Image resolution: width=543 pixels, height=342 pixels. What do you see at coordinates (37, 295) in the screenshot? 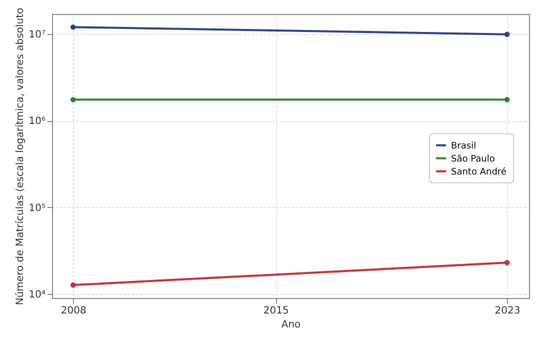
I see `y-tick-label: 10⁴` at bounding box center [37, 295].